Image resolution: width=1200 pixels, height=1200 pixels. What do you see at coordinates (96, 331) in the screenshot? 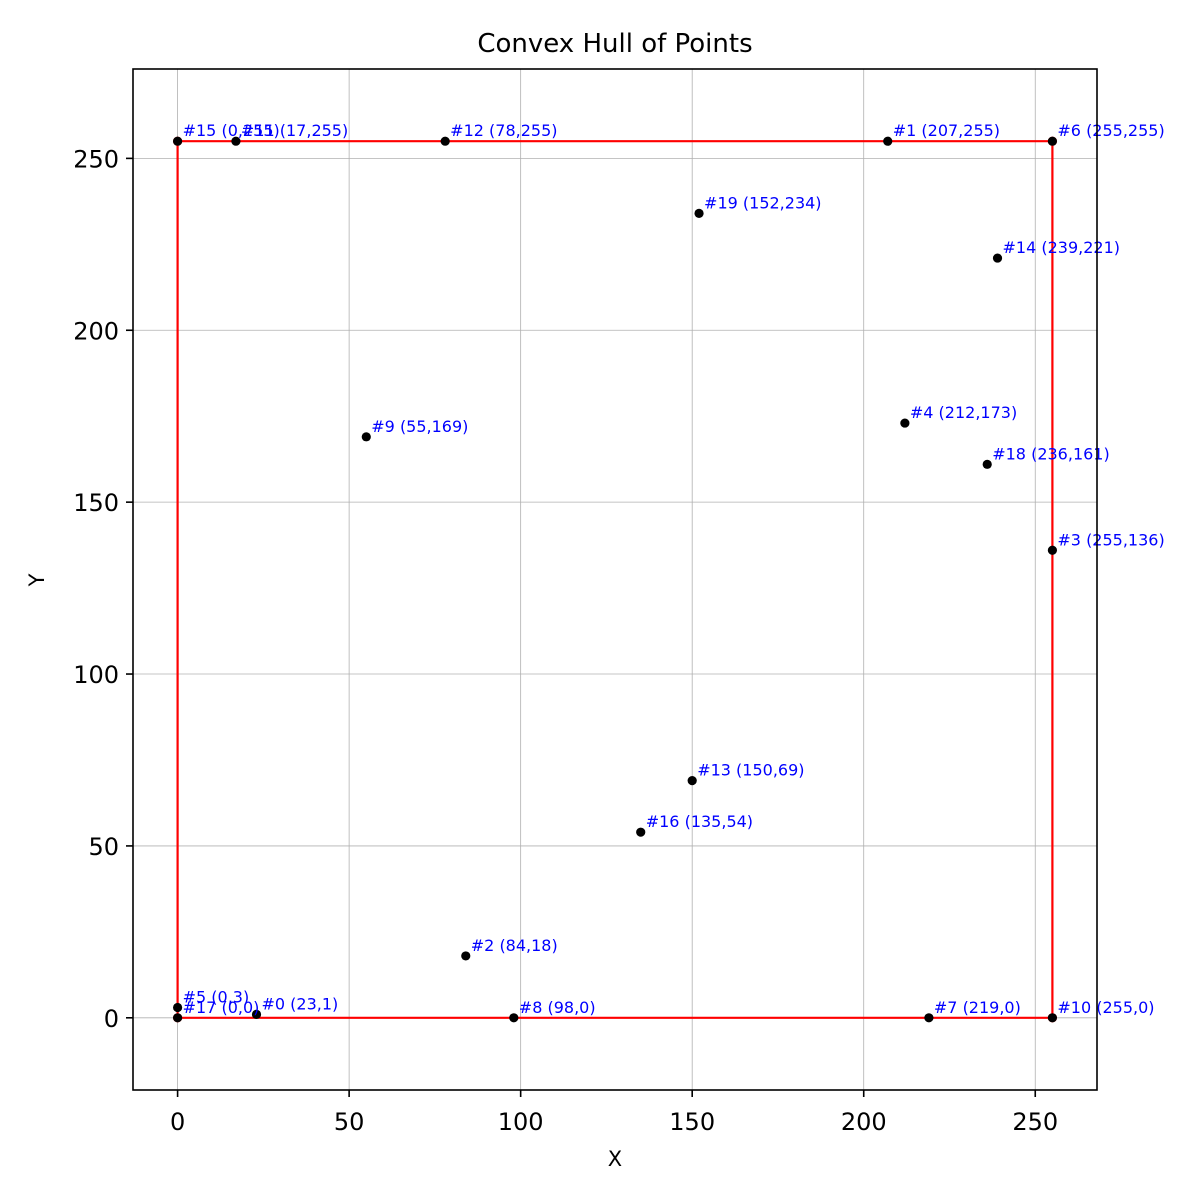
I see `y-tick-label: 200` at bounding box center [96, 331].